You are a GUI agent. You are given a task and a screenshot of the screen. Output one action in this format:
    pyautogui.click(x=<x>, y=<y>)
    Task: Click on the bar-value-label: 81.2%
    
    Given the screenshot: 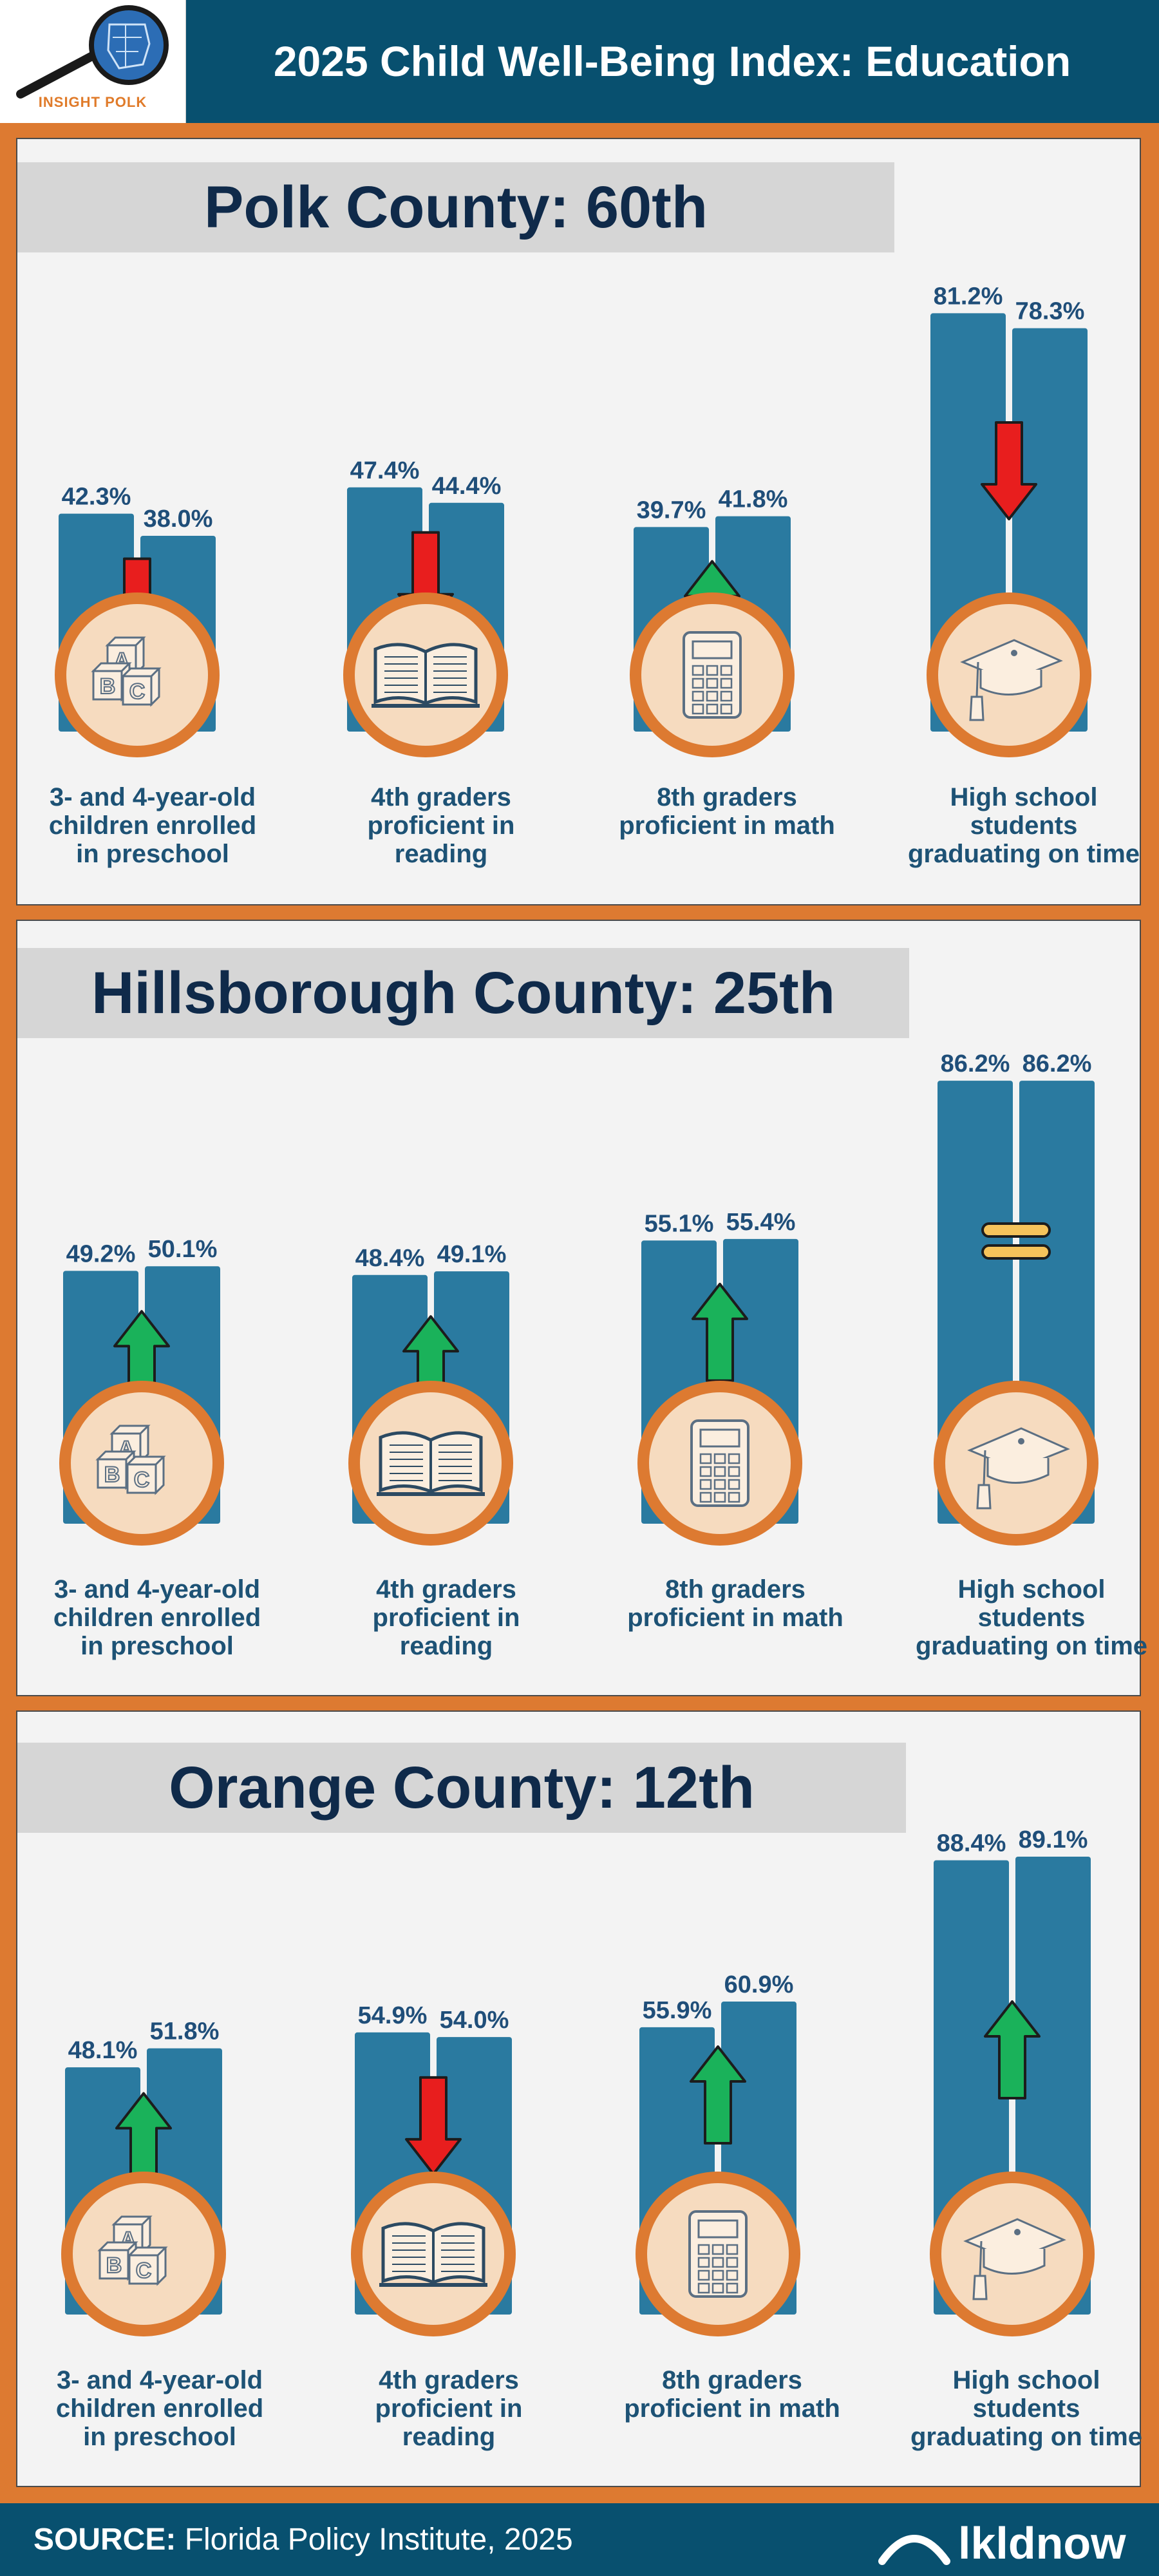 What is the action you would take?
    pyautogui.click(x=968, y=296)
    